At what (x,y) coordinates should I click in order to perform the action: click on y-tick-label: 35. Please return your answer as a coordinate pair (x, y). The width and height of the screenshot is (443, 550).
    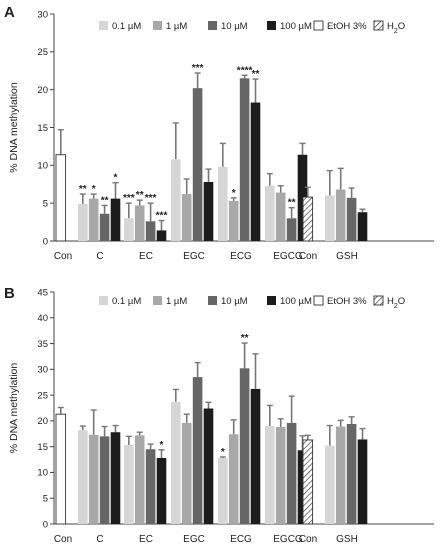
    Looking at the image, I should click on (42, 344).